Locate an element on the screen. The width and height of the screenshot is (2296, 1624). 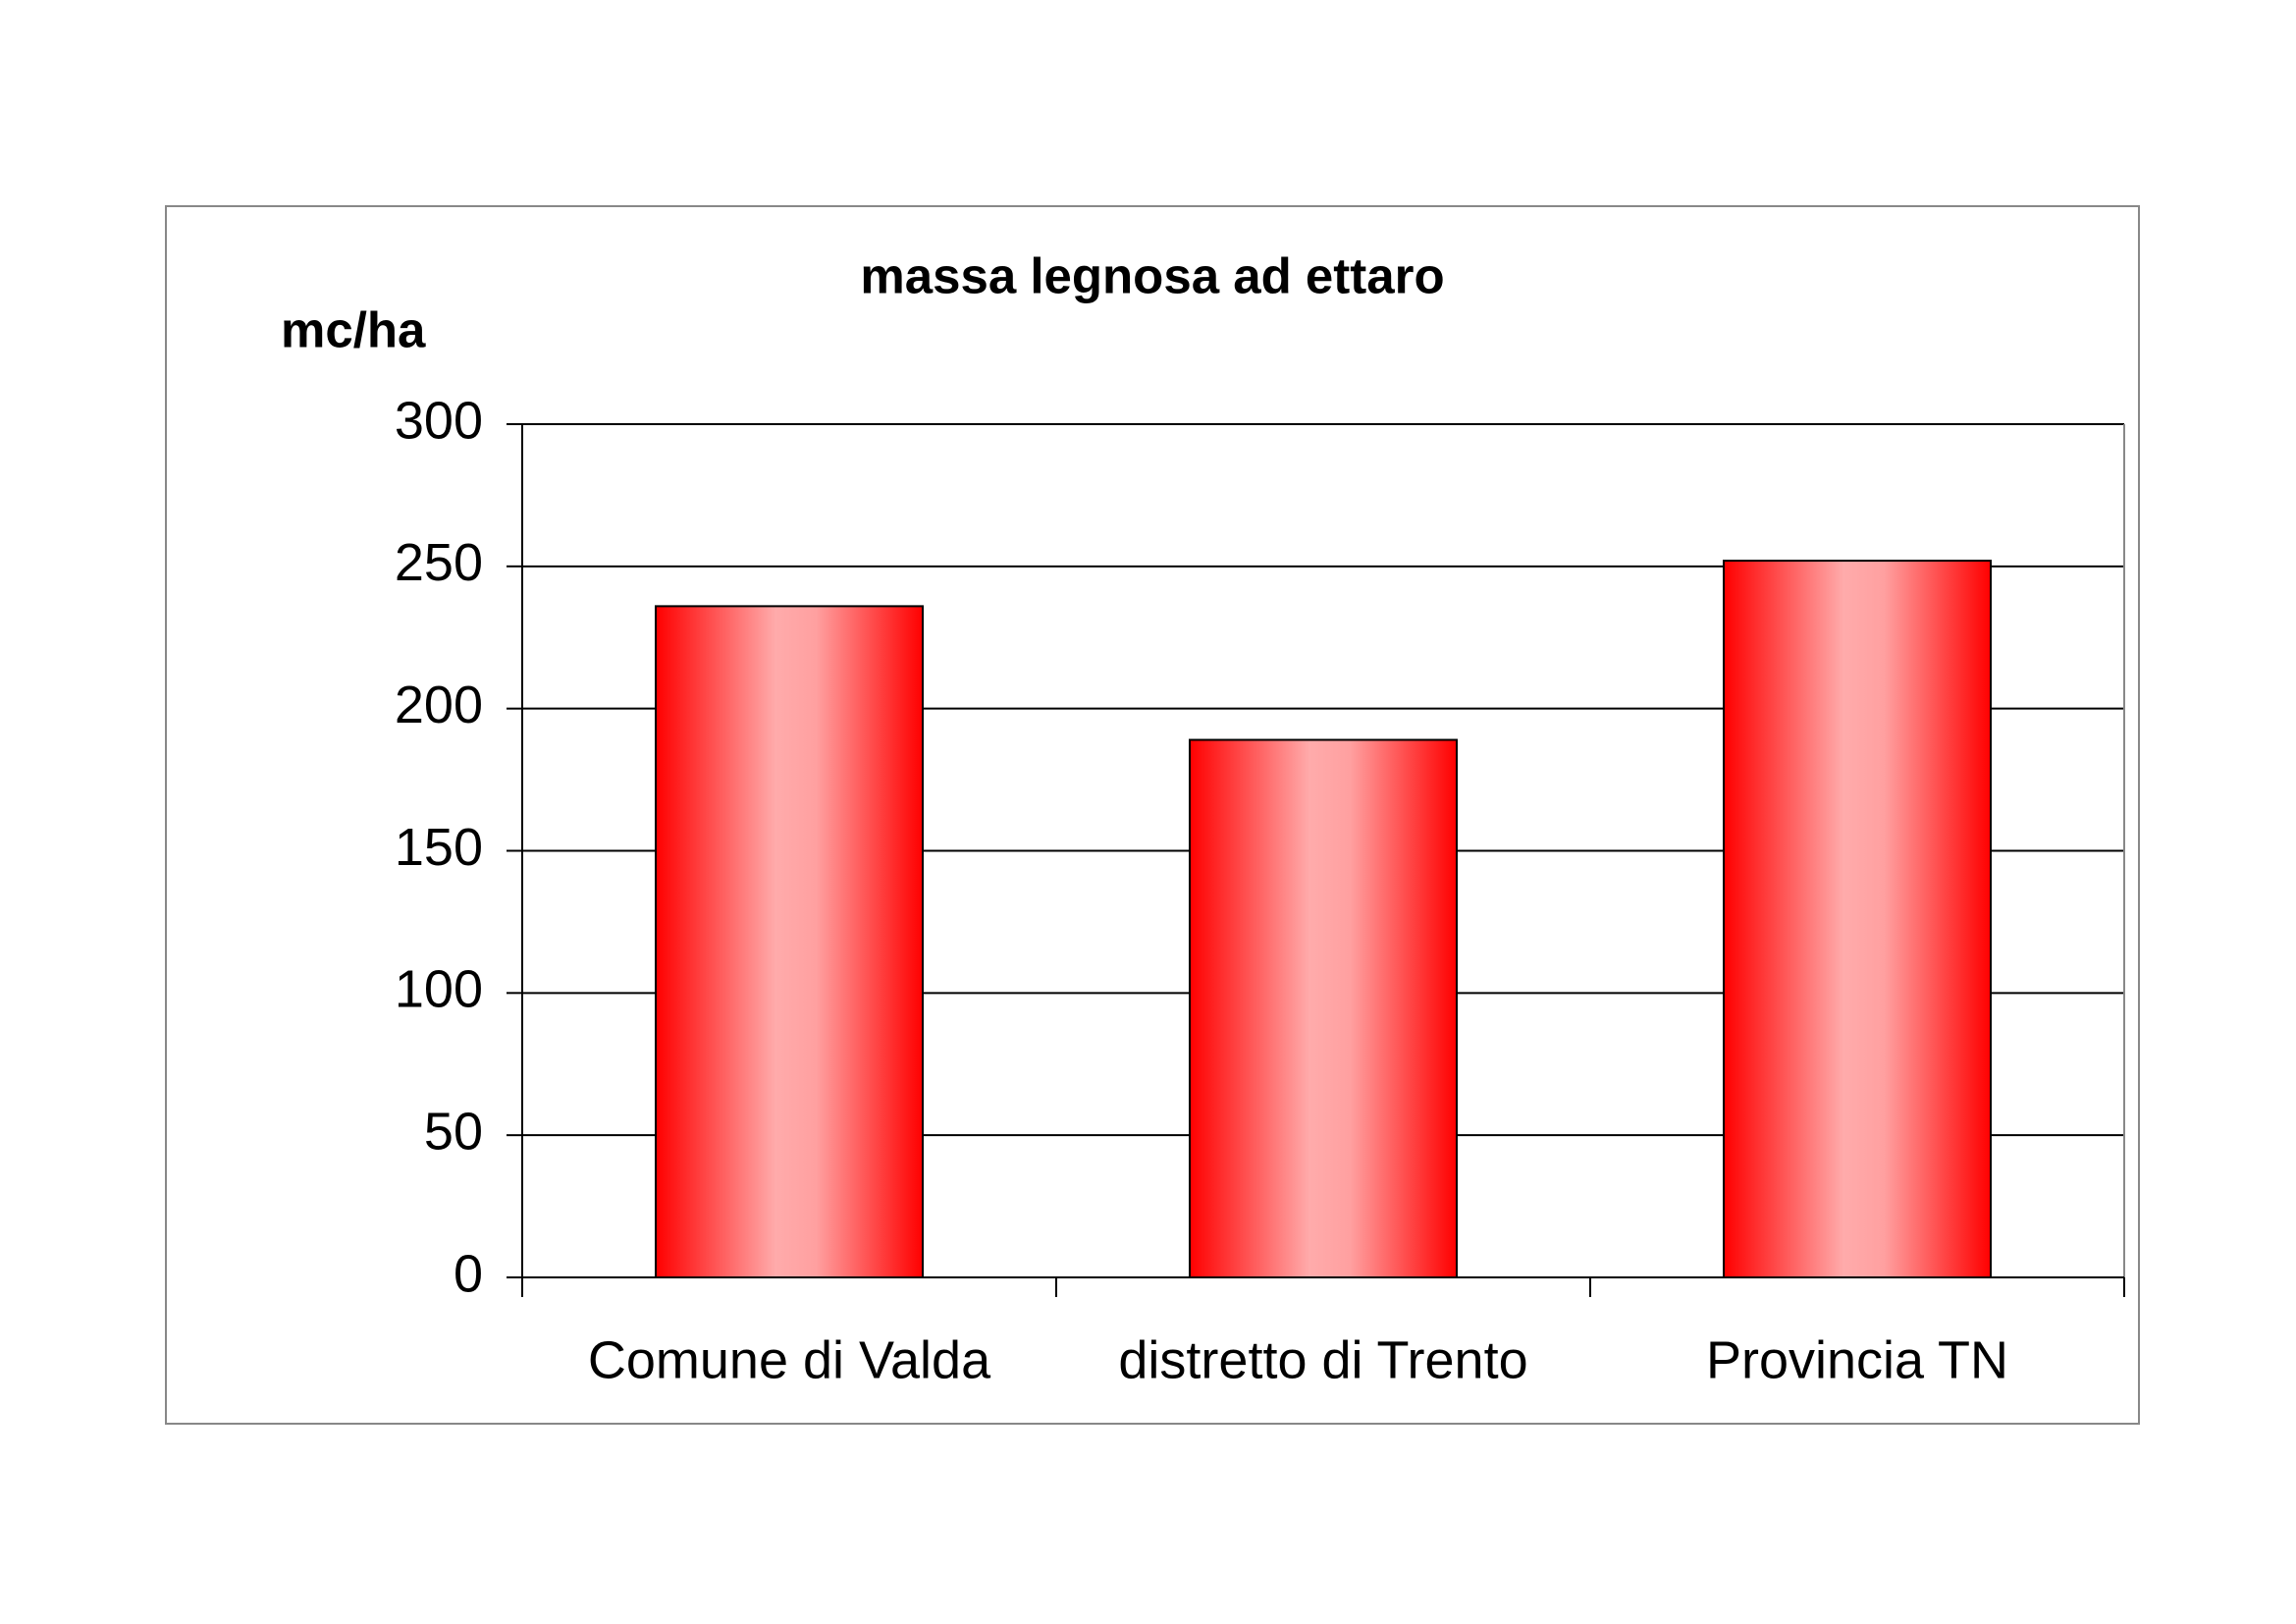
y-tick-label: 50 is located at coordinates (453, 1131).